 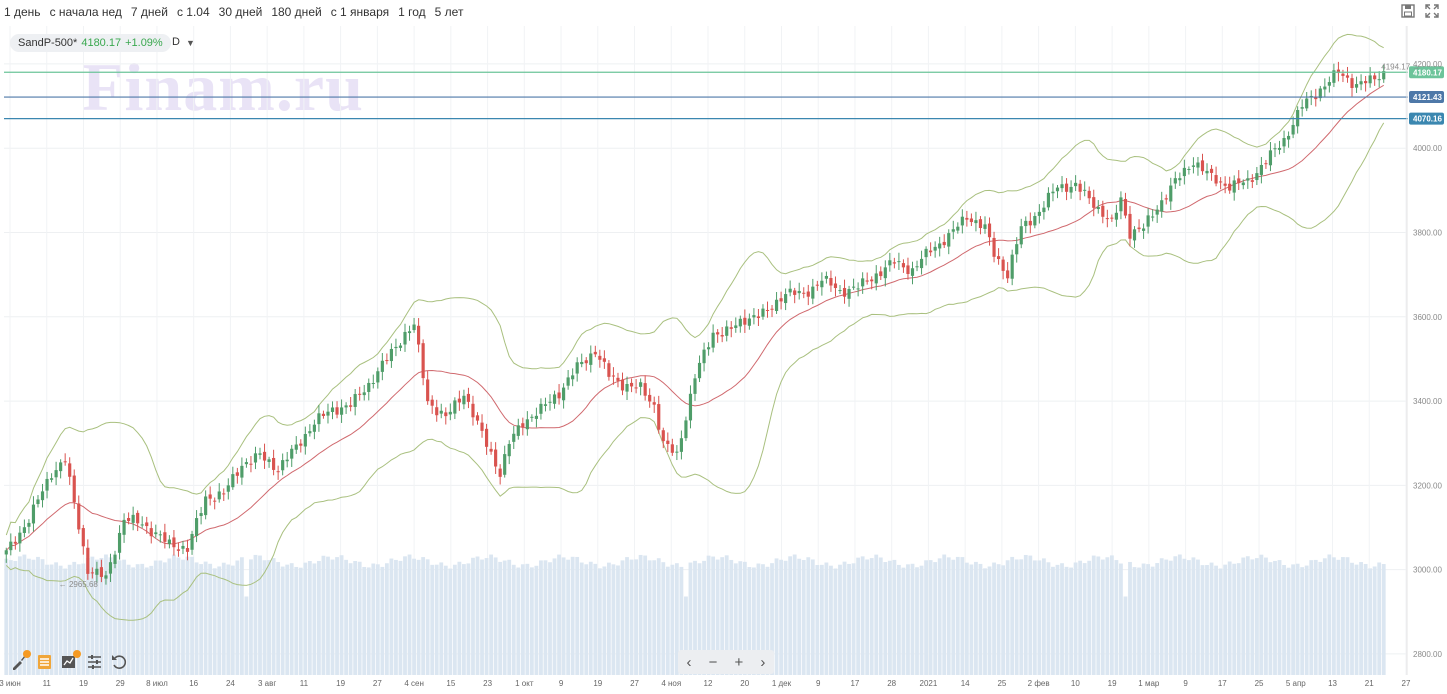 What do you see at coordinates (90, 43) in the screenshot?
I see `instrument-legend: SandP-500* 4180.17 +1.09%` at bounding box center [90, 43].